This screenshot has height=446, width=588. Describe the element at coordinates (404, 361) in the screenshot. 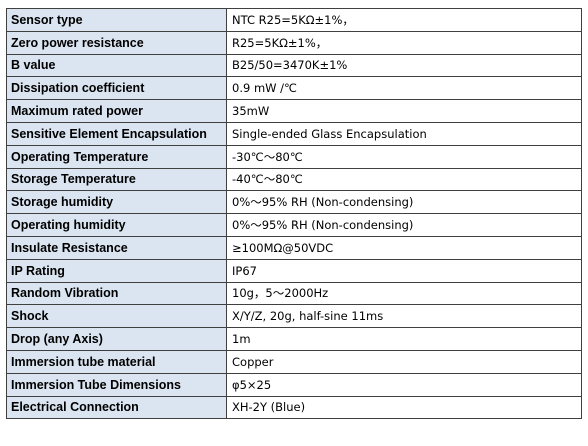

I see `spec-value: Copper` at that location.